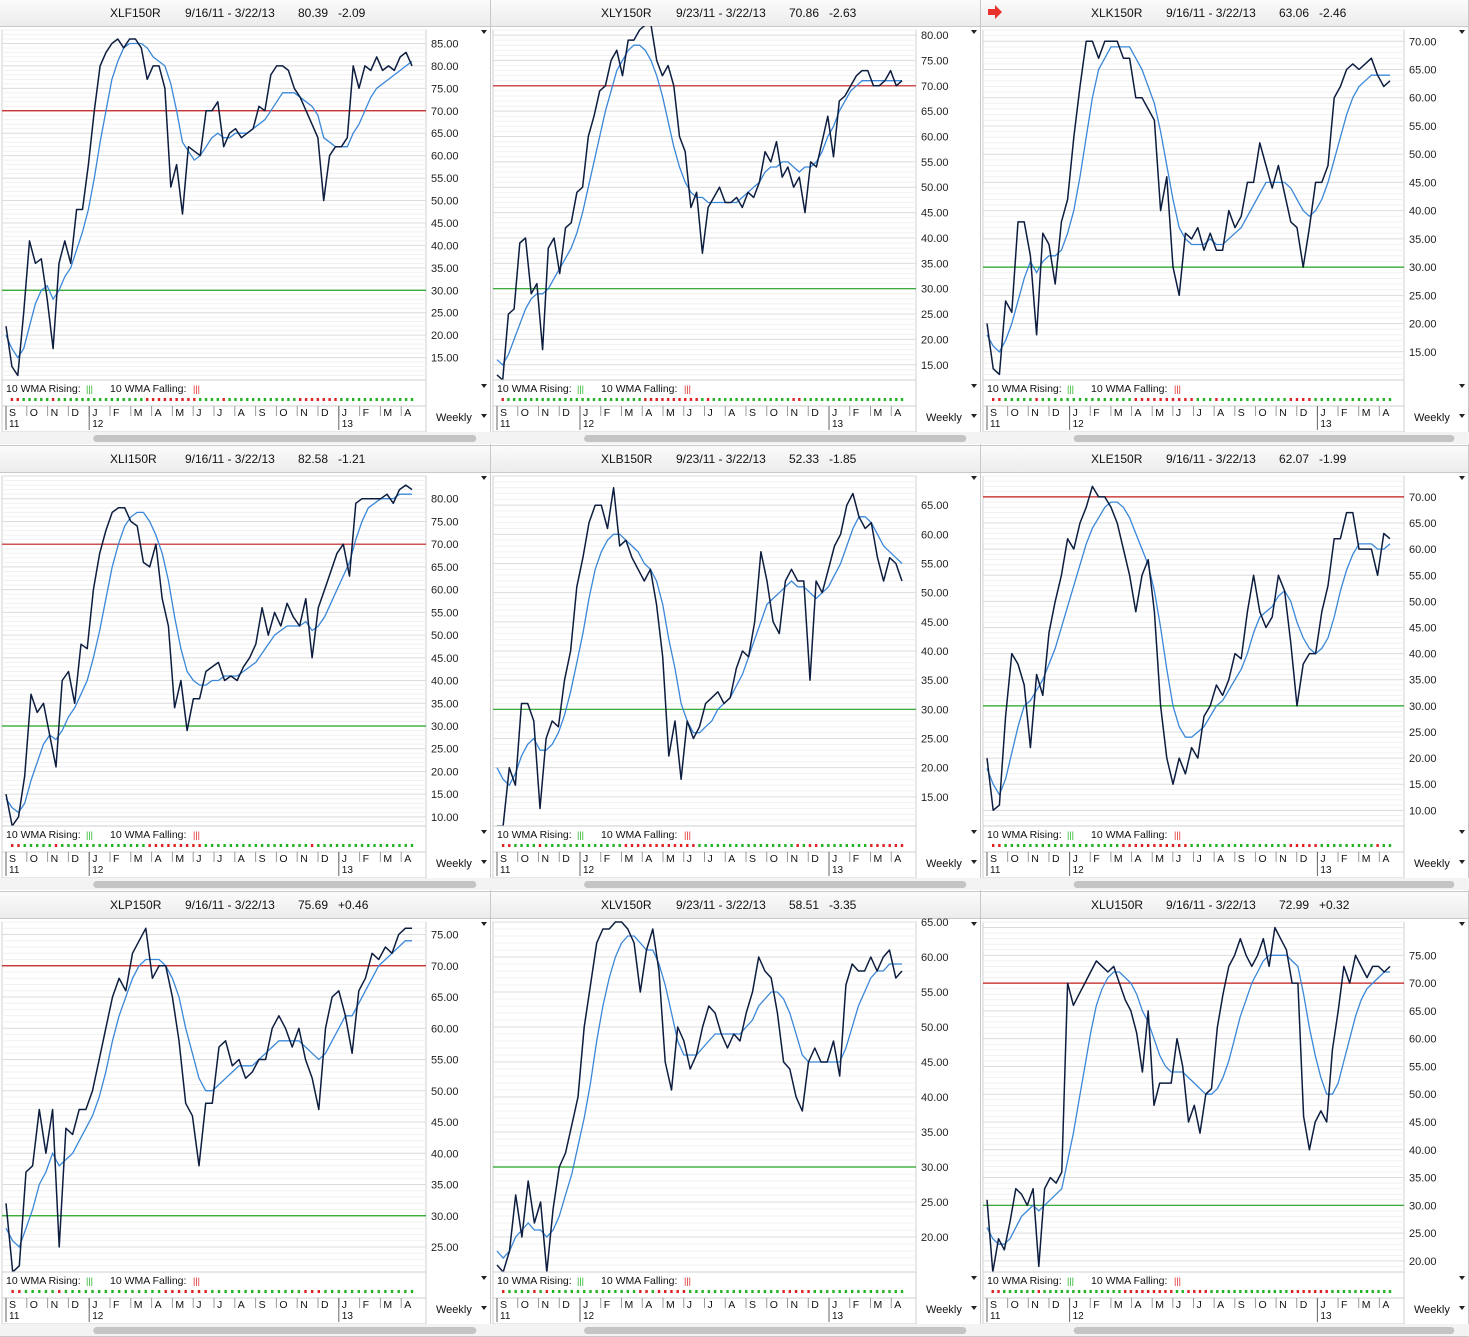 This screenshot has width=1469, height=1337. Describe the element at coordinates (1294, 905) in the screenshot. I see `last-value-label: 72.99` at that location.